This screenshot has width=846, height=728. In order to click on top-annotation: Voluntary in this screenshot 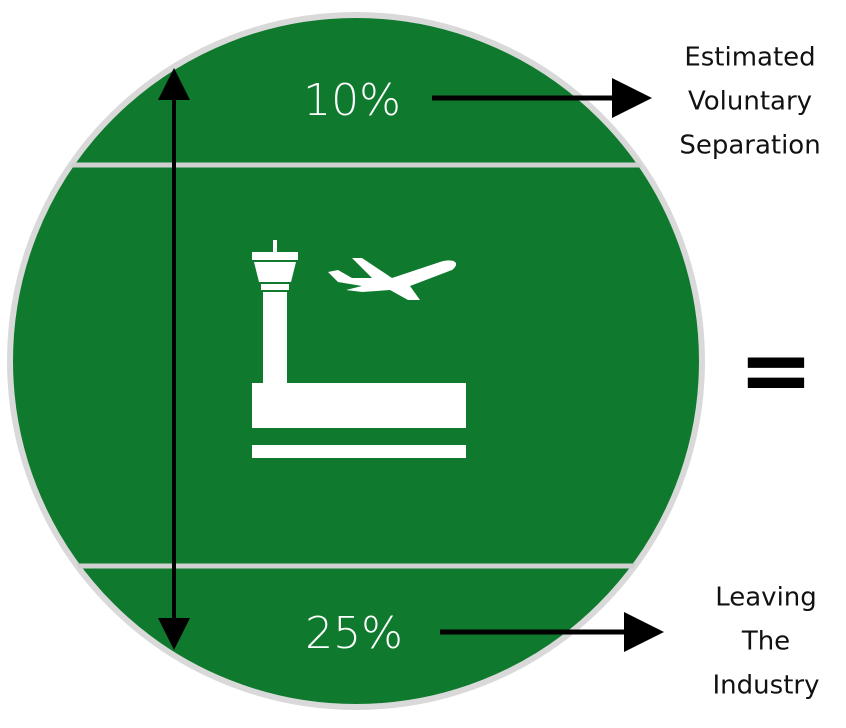, I will do `click(750, 102)`.